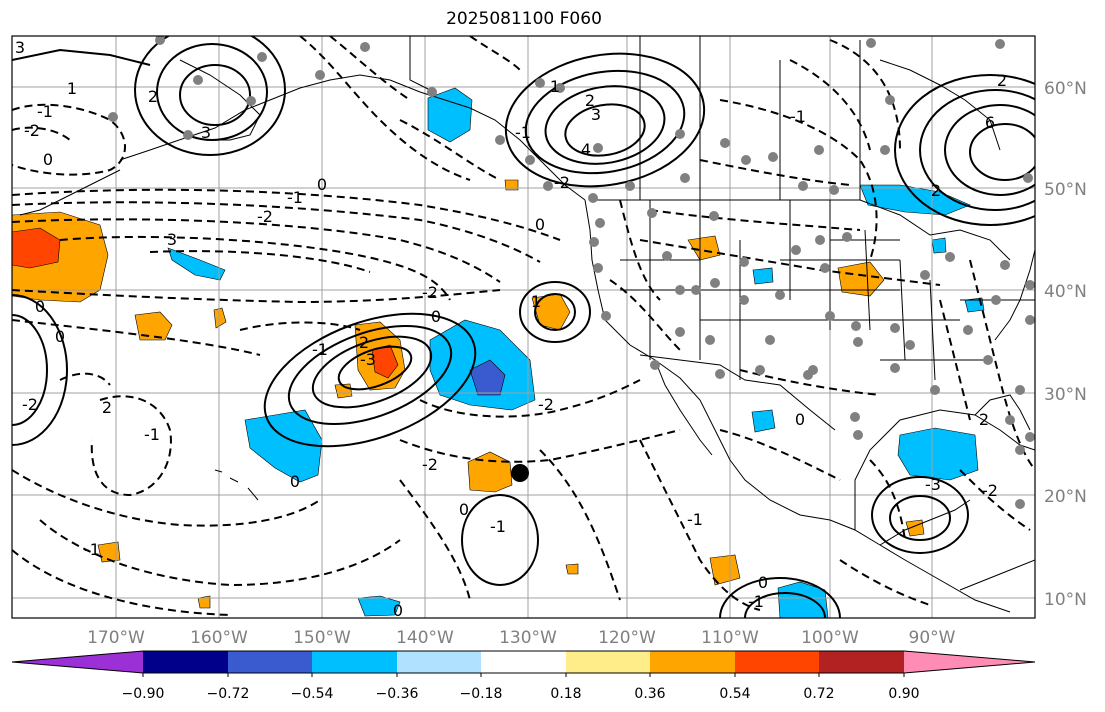 This screenshot has width=1105, height=712. I want to click on coastline-baja, so click(683, 407).